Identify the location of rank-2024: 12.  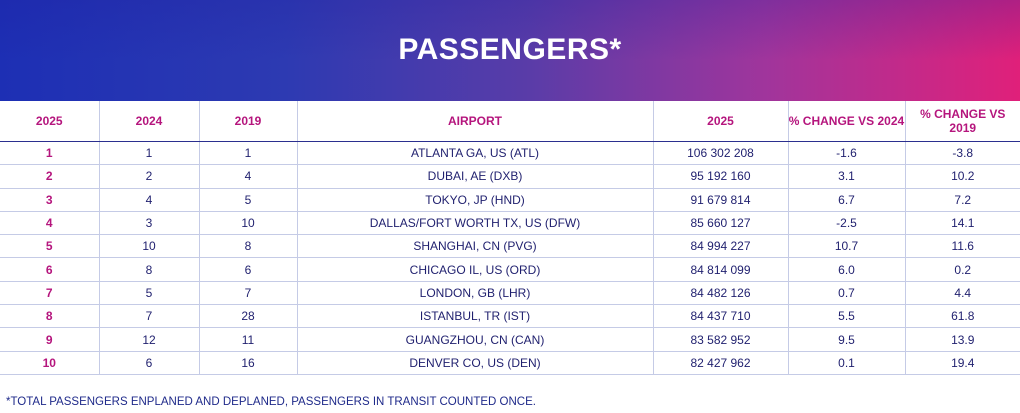
(148, 339).